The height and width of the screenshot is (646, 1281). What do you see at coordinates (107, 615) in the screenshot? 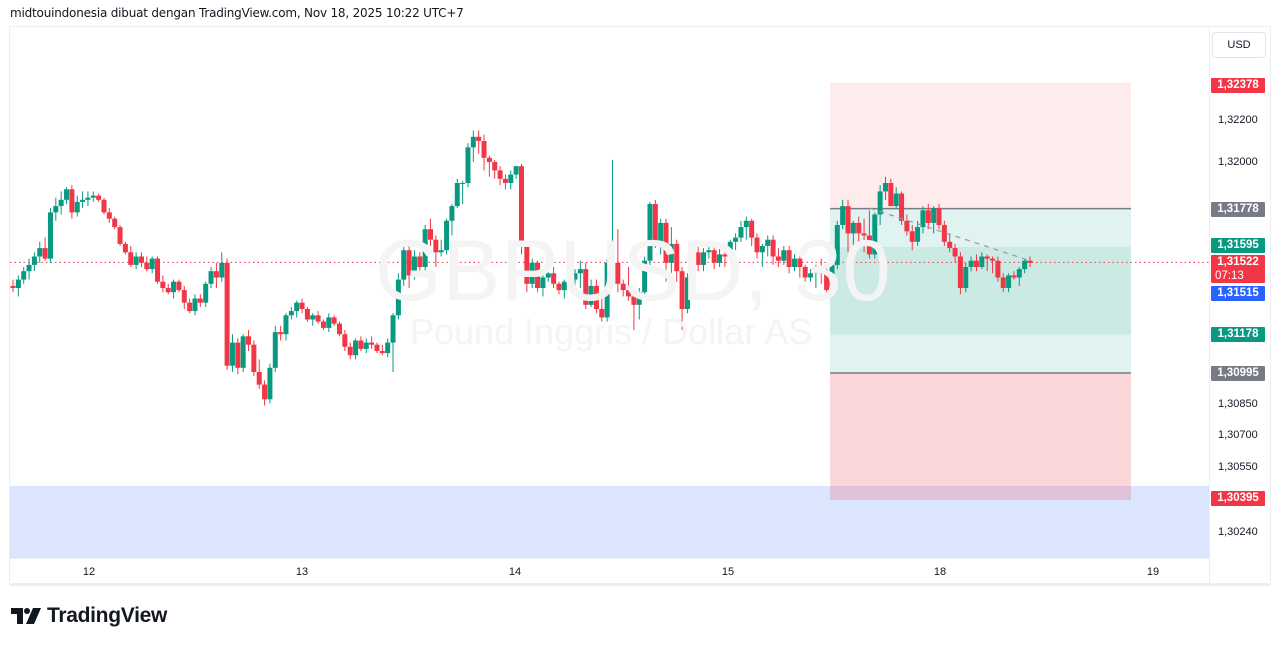
I see `tradingview-logo-text: TradingView` at bounding box center [107, 615].